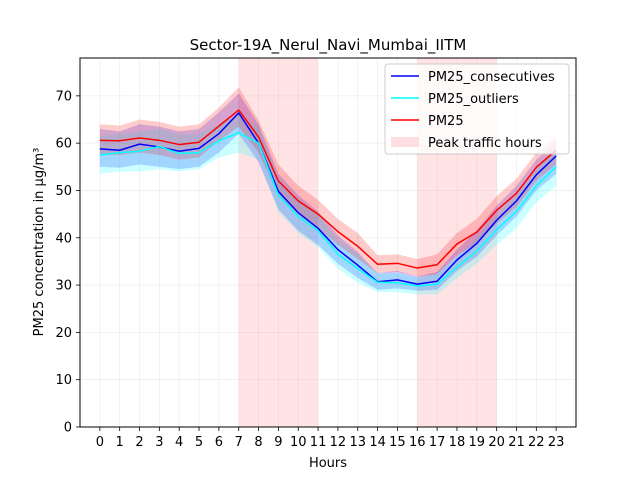 The width and height of the screenshot is (640, 484). Describe the element at coordinates (278, 242) in the screenshot. I see `peak-traffic-band` at that location.